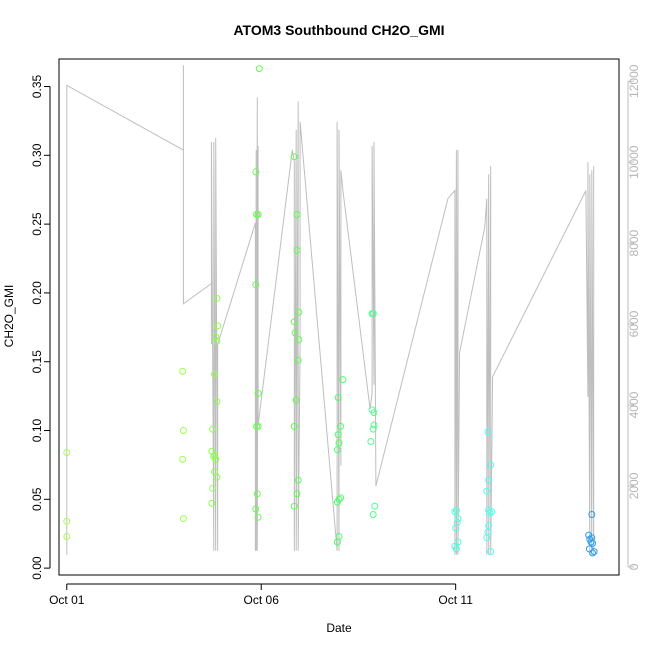 This screenshot has height=650, width=650. Describe the element at coordinates (37, 155) in the screenshot. I see `y-tick-label: 0.30` at that location.